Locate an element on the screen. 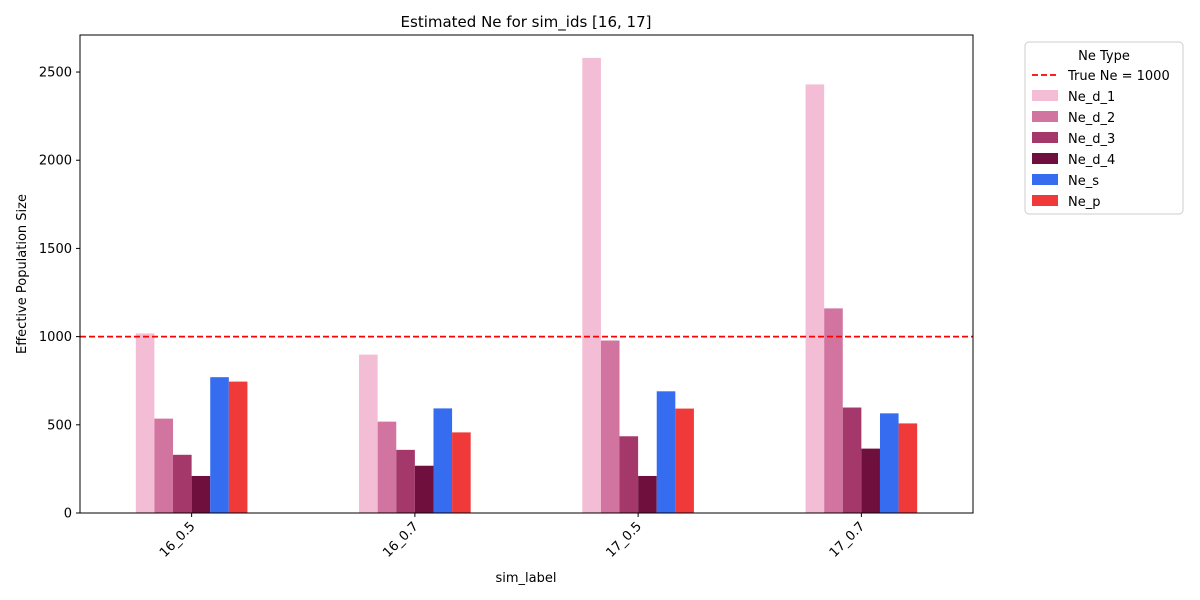 This screenshot has height=600, width=1200. y-tick-label: 2500 is located at coordinates (55, 73).